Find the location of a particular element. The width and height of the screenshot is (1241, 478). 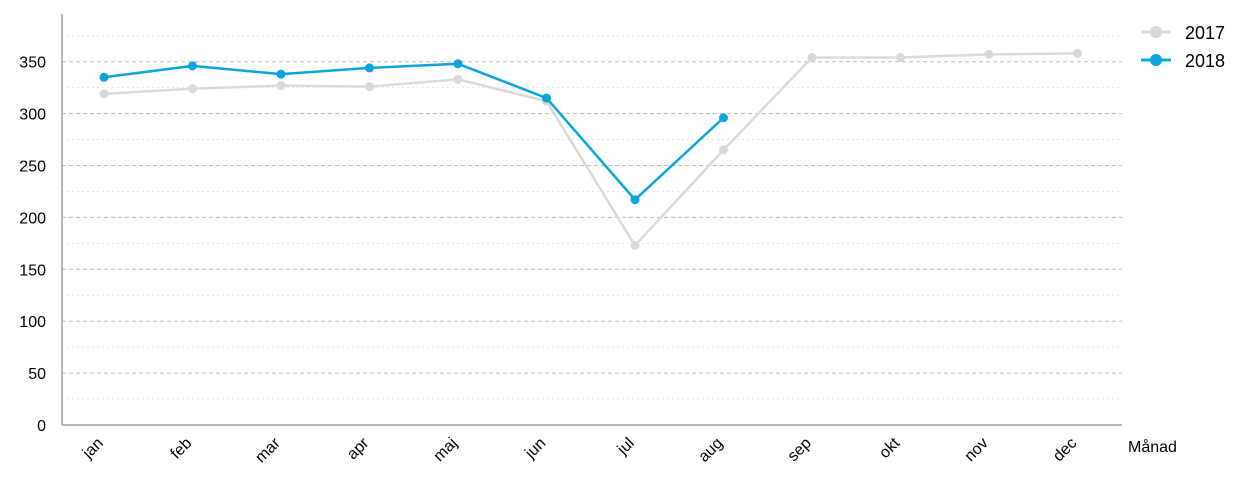

x-tick-label: jul is located at coordinates (626, 447).